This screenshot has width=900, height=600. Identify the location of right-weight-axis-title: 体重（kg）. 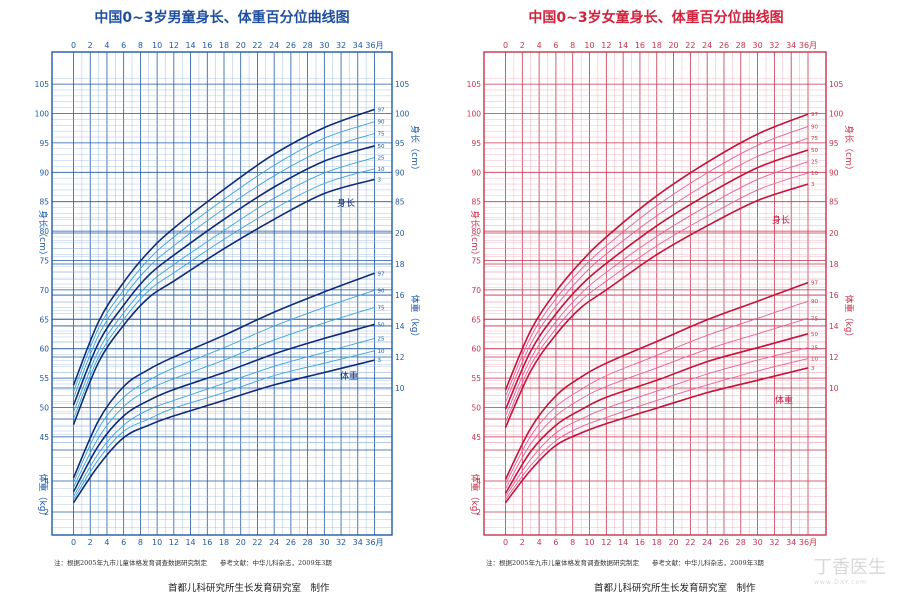
(415, 318).